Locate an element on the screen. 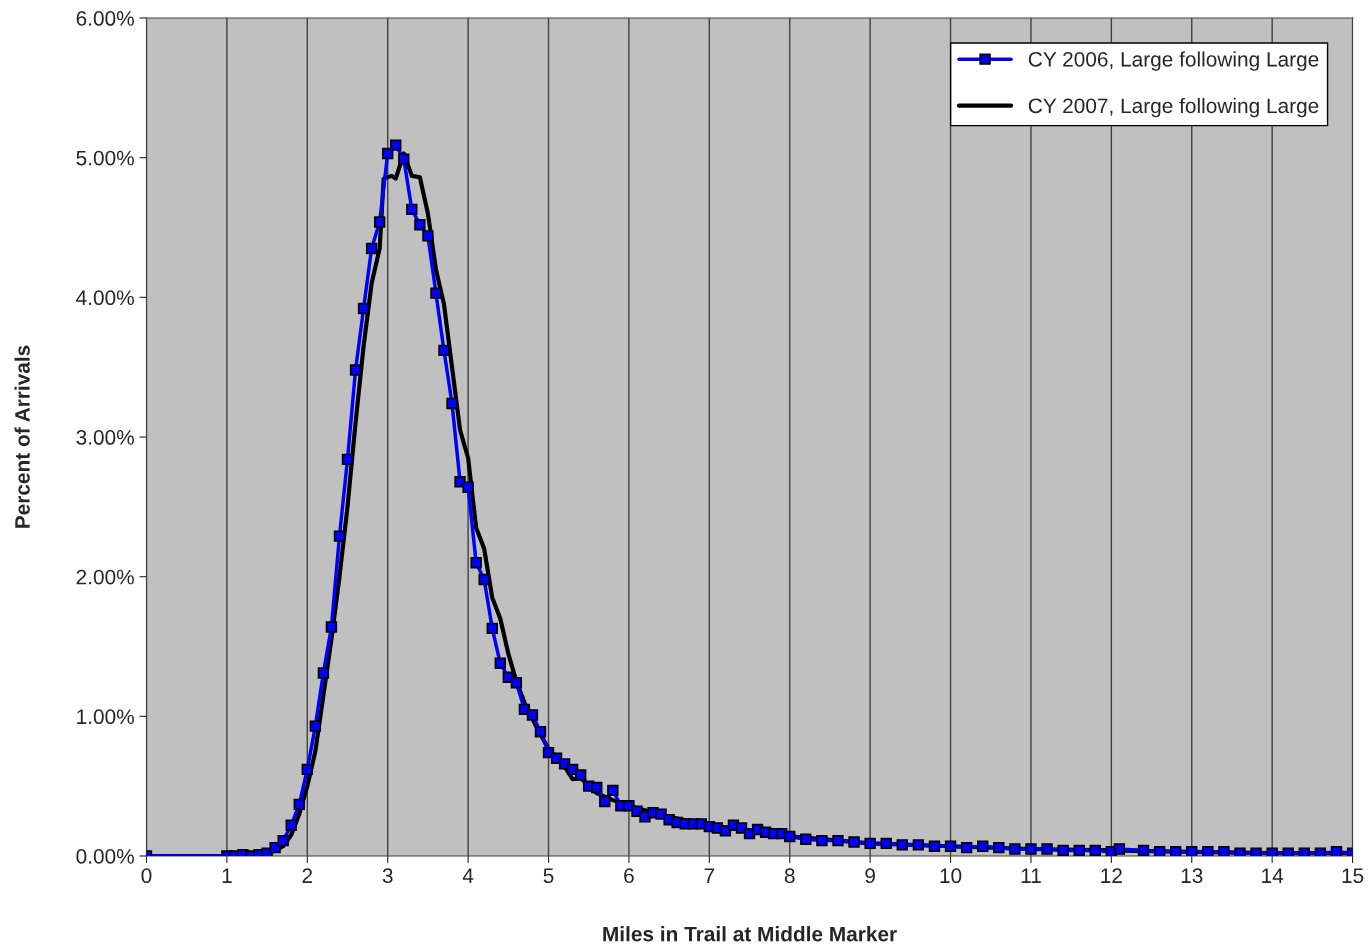  legend-label: CY 2007, Large following Large is located at coordinates (1173, 107).